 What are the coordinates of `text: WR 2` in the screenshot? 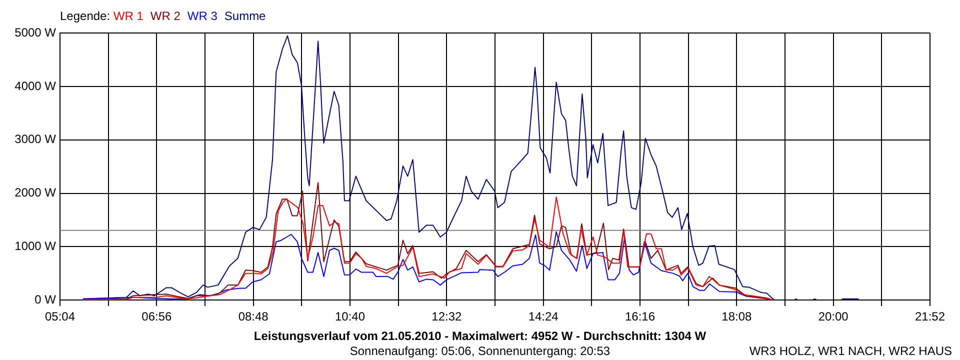 It's located at (165, 16).